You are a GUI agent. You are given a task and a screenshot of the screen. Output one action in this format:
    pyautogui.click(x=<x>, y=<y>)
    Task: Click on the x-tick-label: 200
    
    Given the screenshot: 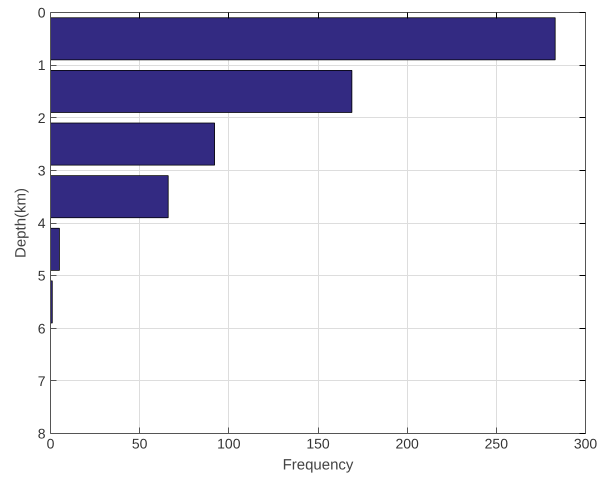 What is the action you would take?
    pyautogui.click(x=407, y=444)
    